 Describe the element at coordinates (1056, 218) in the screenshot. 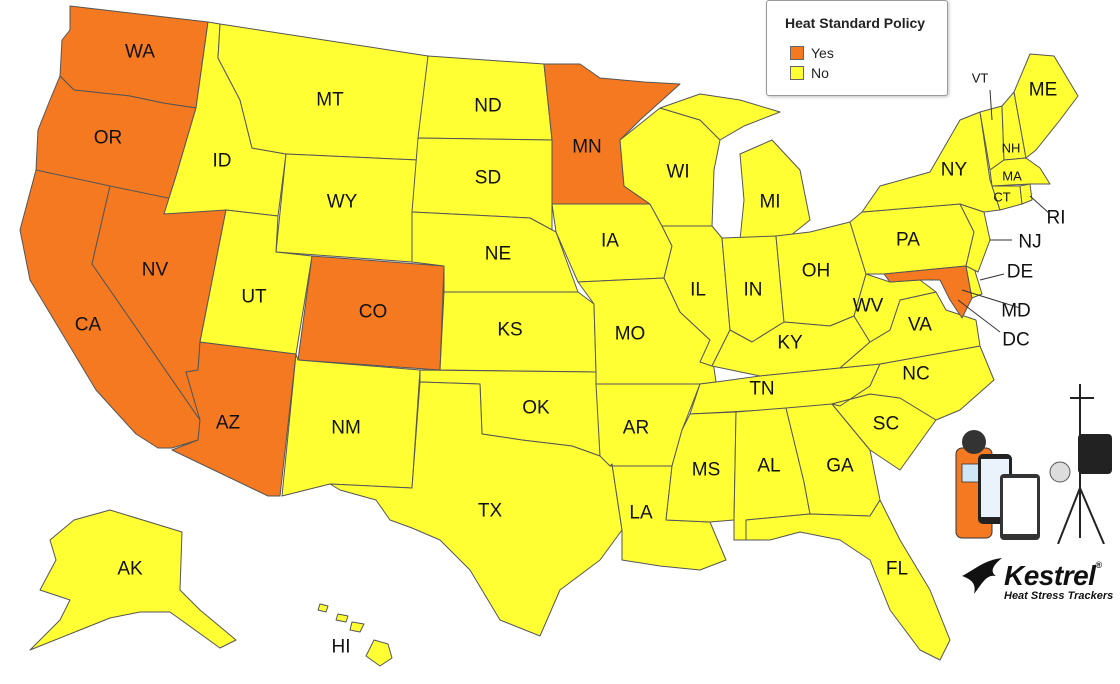

I see `state-label-RI: RI` at that location.